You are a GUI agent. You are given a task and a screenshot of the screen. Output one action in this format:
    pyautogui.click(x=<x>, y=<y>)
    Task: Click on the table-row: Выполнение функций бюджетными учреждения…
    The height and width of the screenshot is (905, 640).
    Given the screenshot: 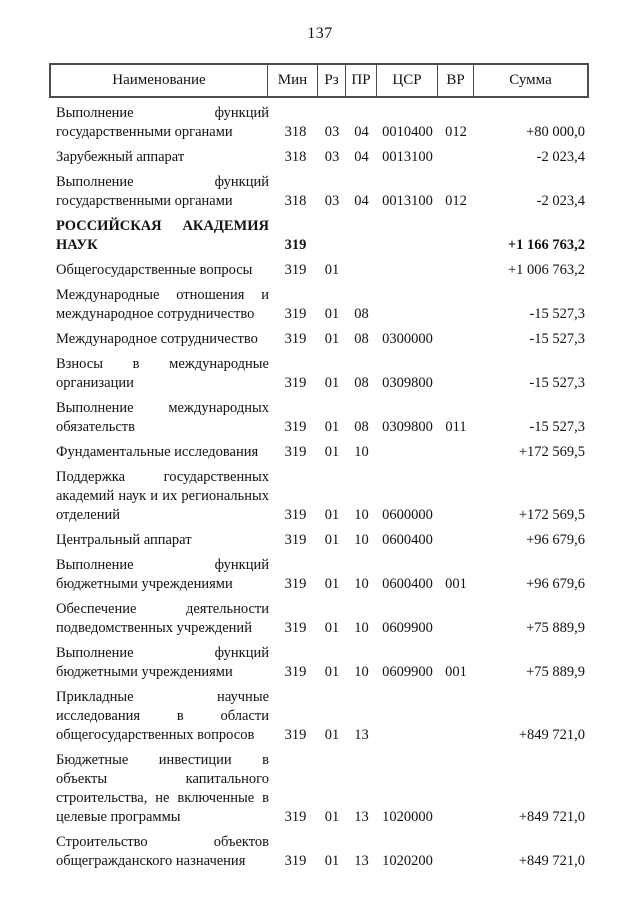 What is the action you would take?
    pyautogui.click(x=319, y=663)
    